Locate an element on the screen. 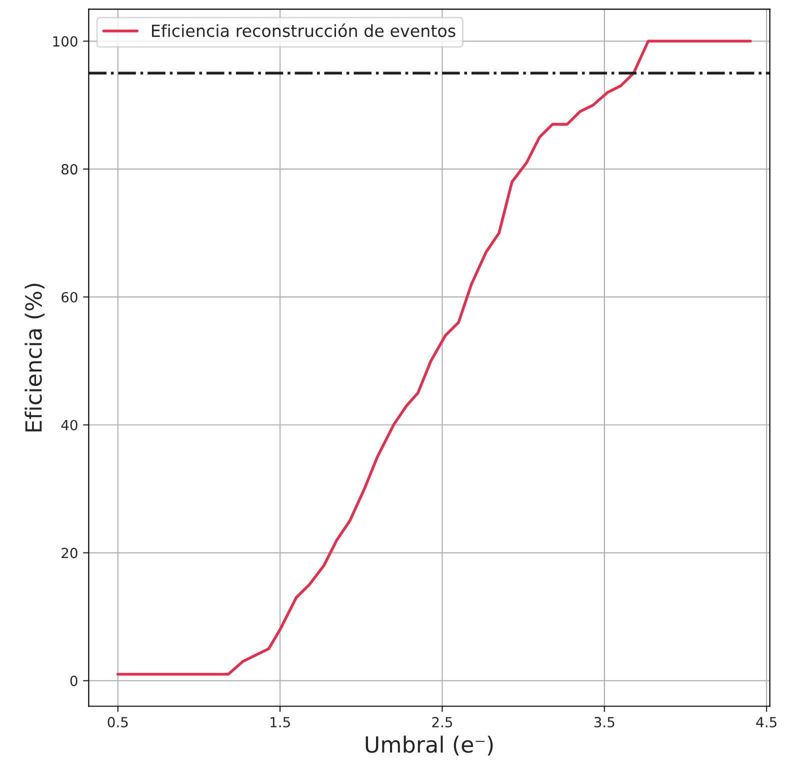 Image resolution: width=792 pixels, height=766 pixels. y-tick-label: 100 is located at coordinates (65, 41).